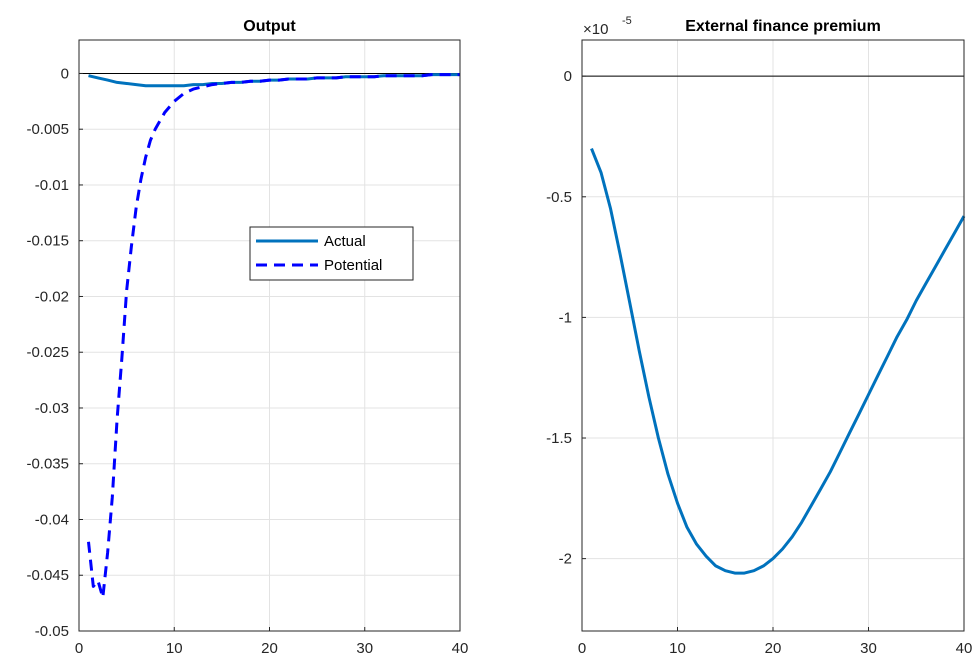 This screenshot has width=977, height=662. What do you see at coordinates (52, 296) in the screenshot?
I see `y-tick-label: -0.02` at bounding box center [52, 296].